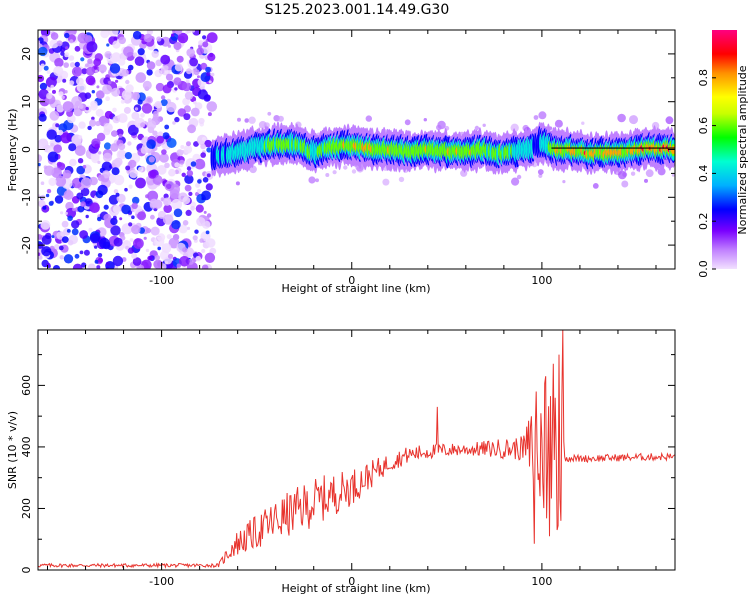 The image size is (750, 600). What do you see at coordinates (26, 54) in the screenshot?
I see `y-tick-label: 20` at bounding box center [26, 54].